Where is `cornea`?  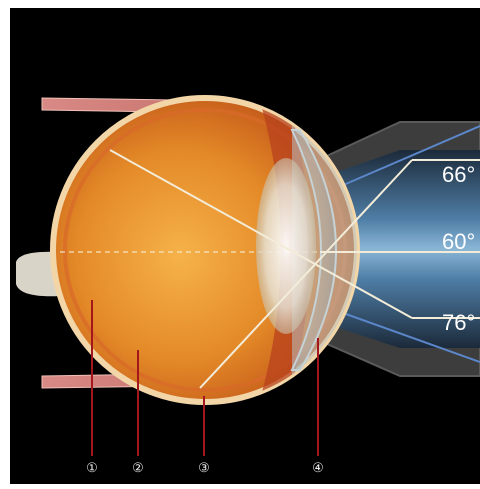 cornea is located at coordinates (313, 250).